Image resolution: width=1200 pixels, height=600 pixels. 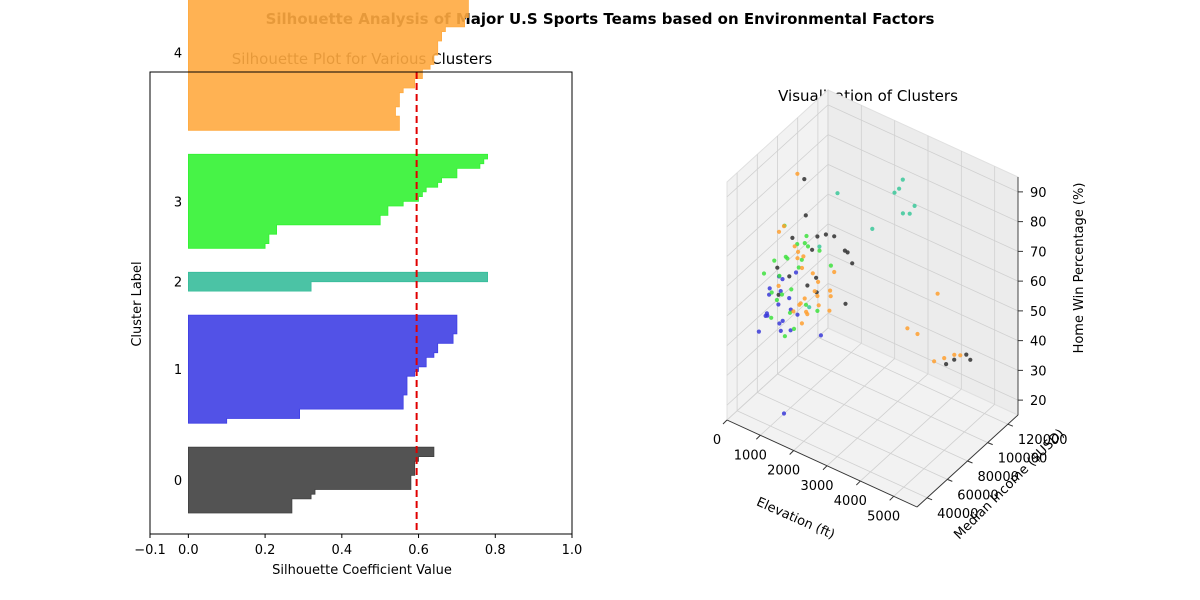 What do you see at coordinates (1038, 193) in the screenshot?
I see `z-tick-label: 90` at bounding box center [1038, 193].